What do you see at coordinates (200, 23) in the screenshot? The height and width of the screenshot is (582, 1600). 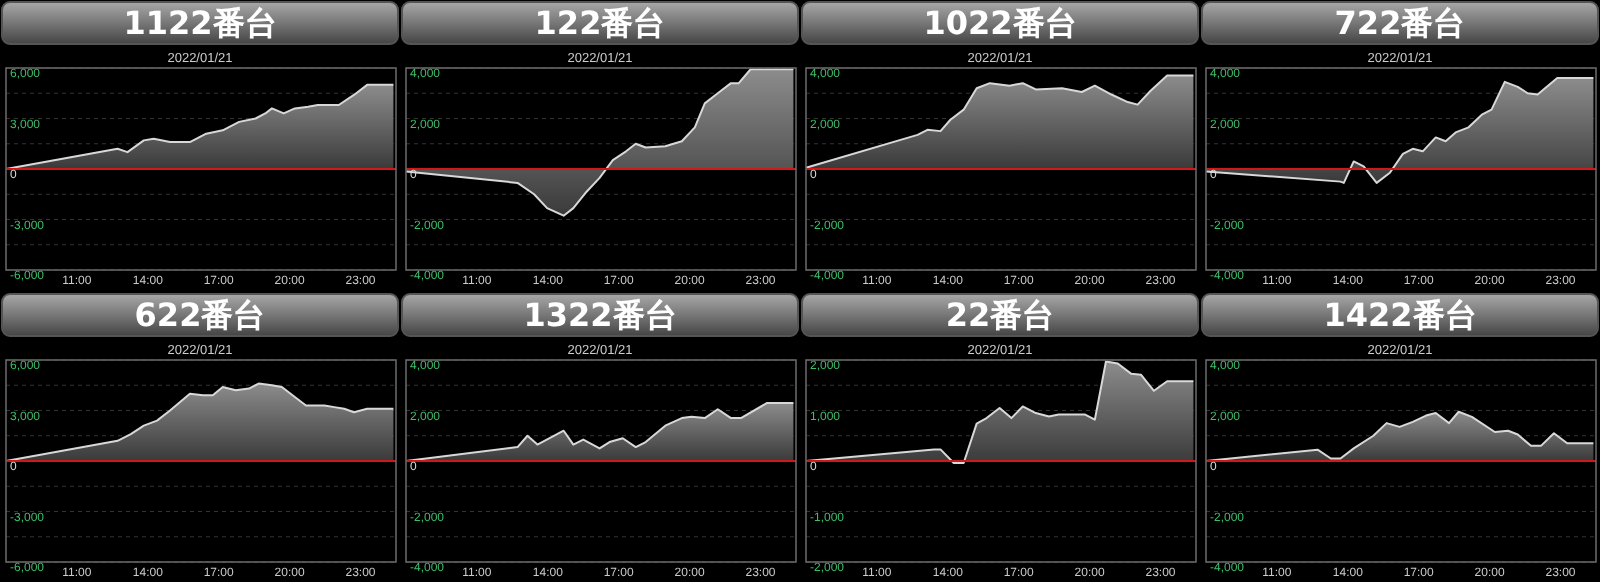 I see `chart-title: 1122番台` at bounding box center [200, 23].